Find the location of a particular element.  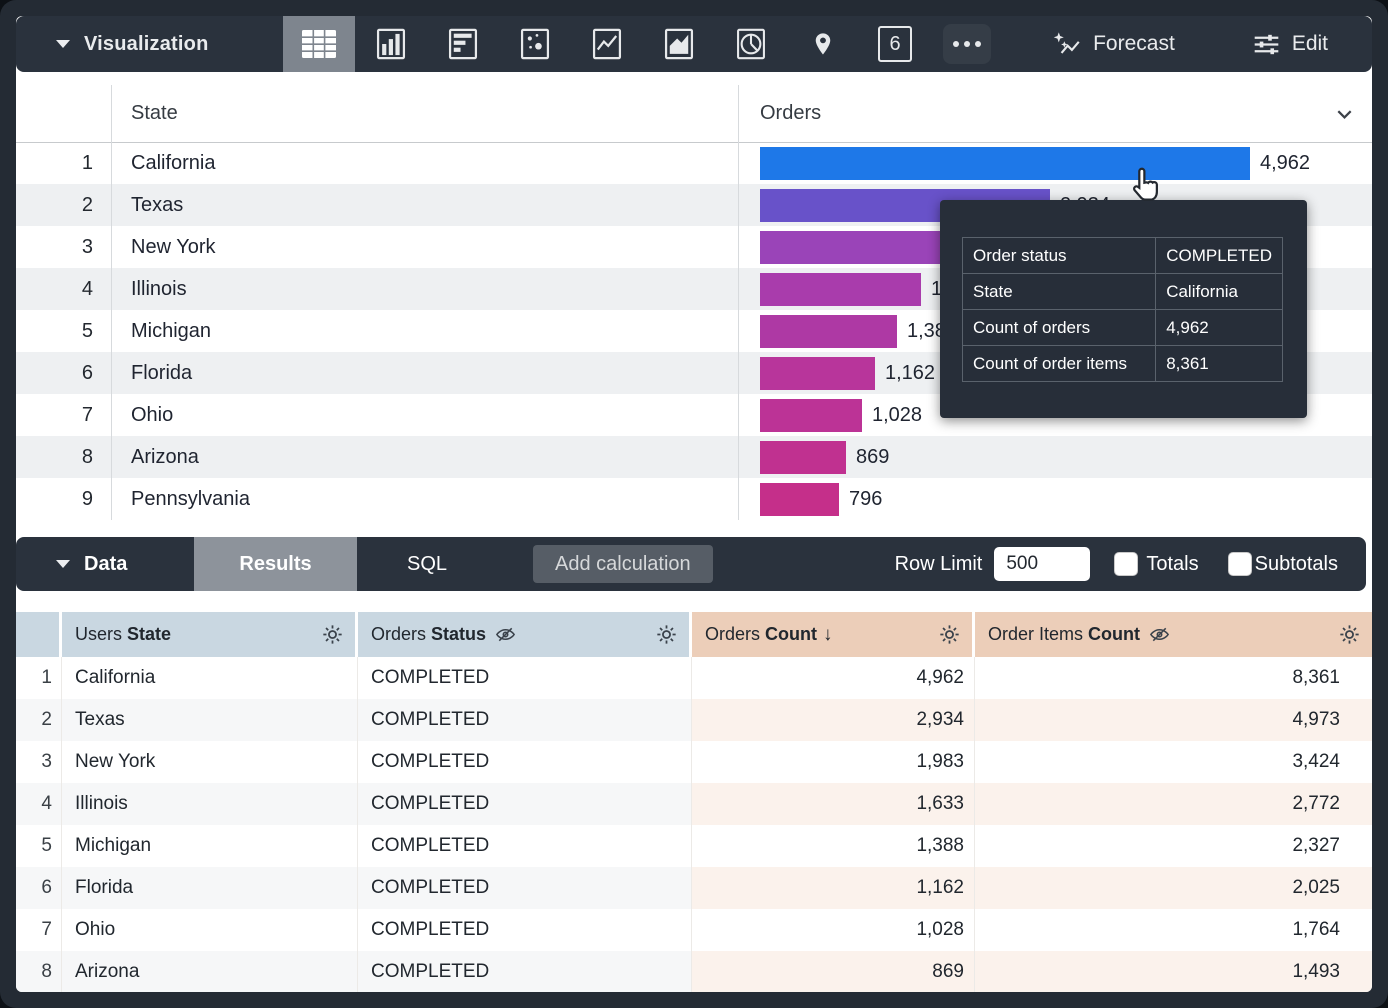

viz-state-cell: Michigan is located at coordinates (171, 330).